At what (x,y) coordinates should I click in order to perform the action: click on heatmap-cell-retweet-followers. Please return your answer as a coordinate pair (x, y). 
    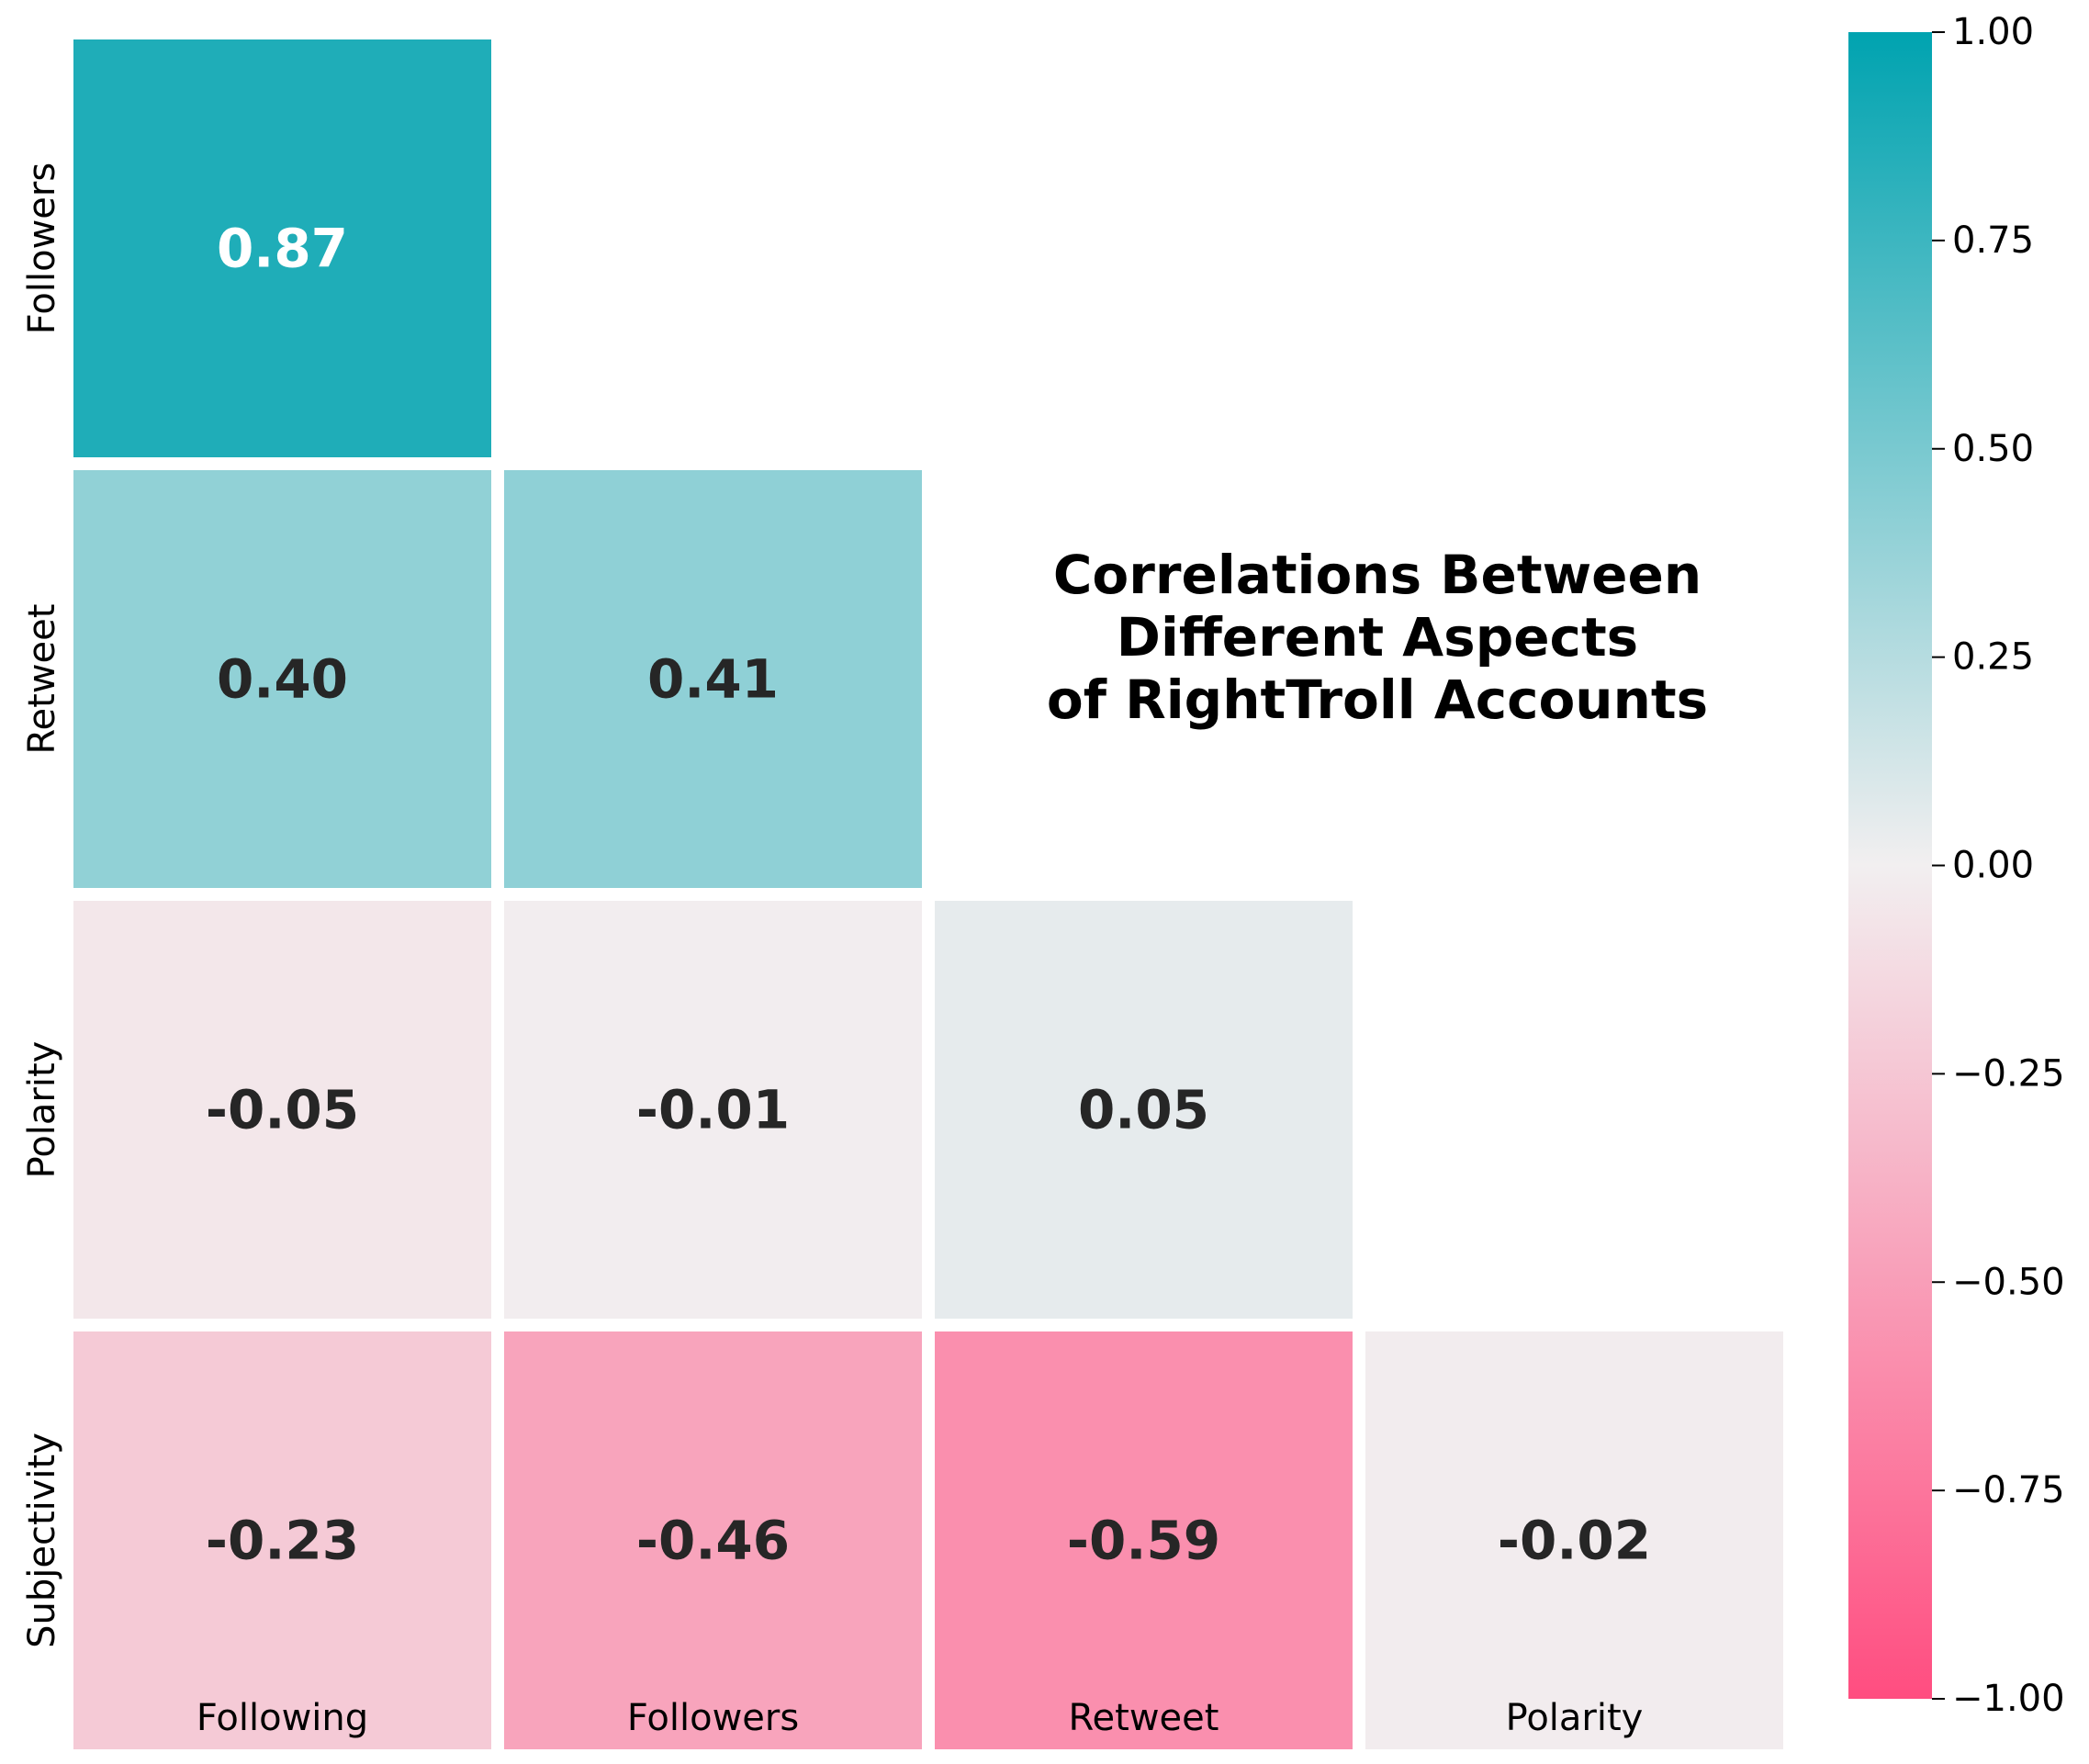
    Looking at the image, I should click on (713, 679).